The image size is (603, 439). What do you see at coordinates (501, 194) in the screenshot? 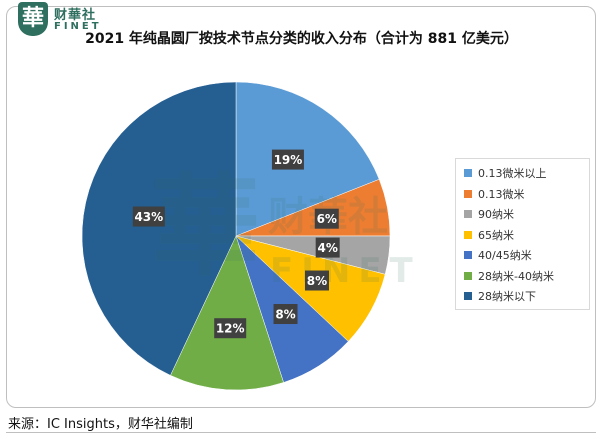
I see `legend-label-2: 0.13微米` at bounding box center [501, 194].